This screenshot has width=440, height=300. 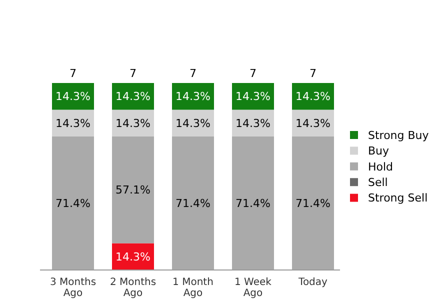 What do you see at coordinates (133, 288) in the screenshot?
I see `x-tick-label: 2 Months Ago` at bounding box center [133, 288].